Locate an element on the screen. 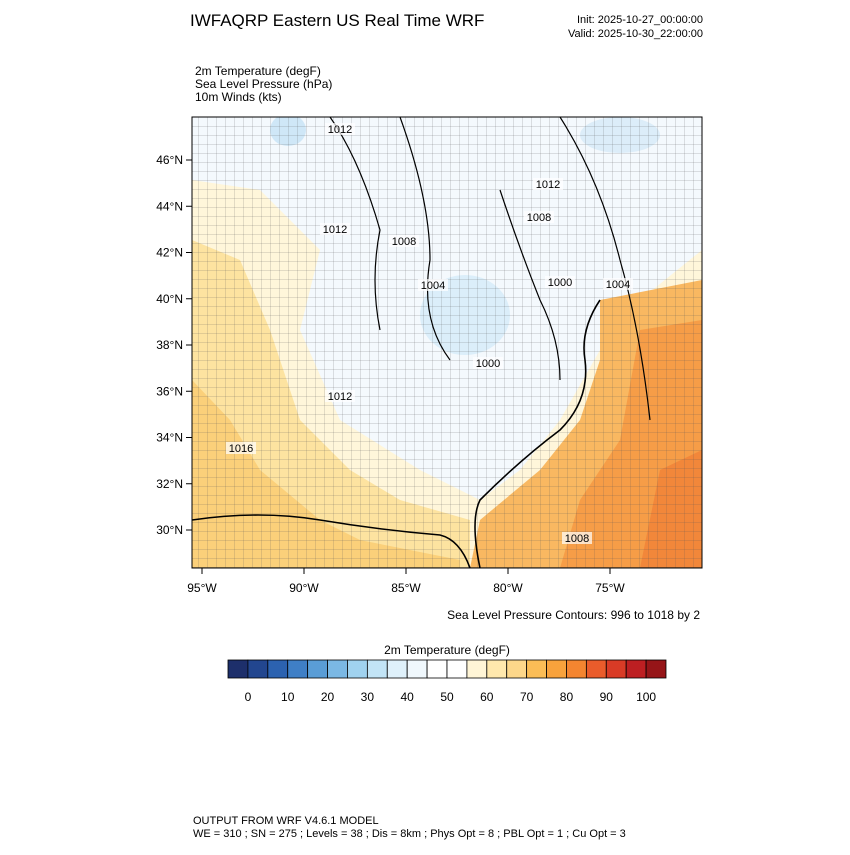  lat-label: 40°N is located at coordinates (169, 299).